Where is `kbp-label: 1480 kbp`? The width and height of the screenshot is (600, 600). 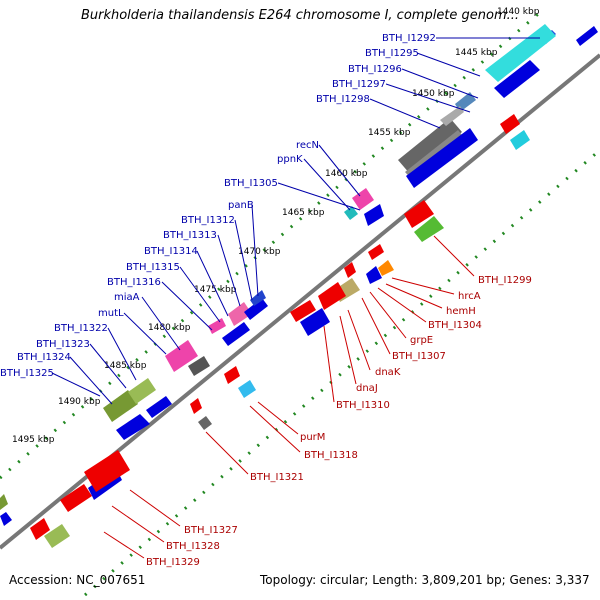
kbp-label: 1480 kbp is located at coordinates (169, 328).